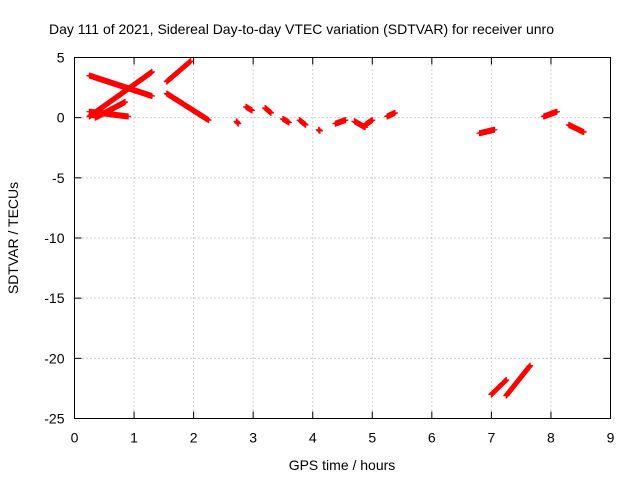  I want to click on x-tick-label: 8, so click(551, 438).